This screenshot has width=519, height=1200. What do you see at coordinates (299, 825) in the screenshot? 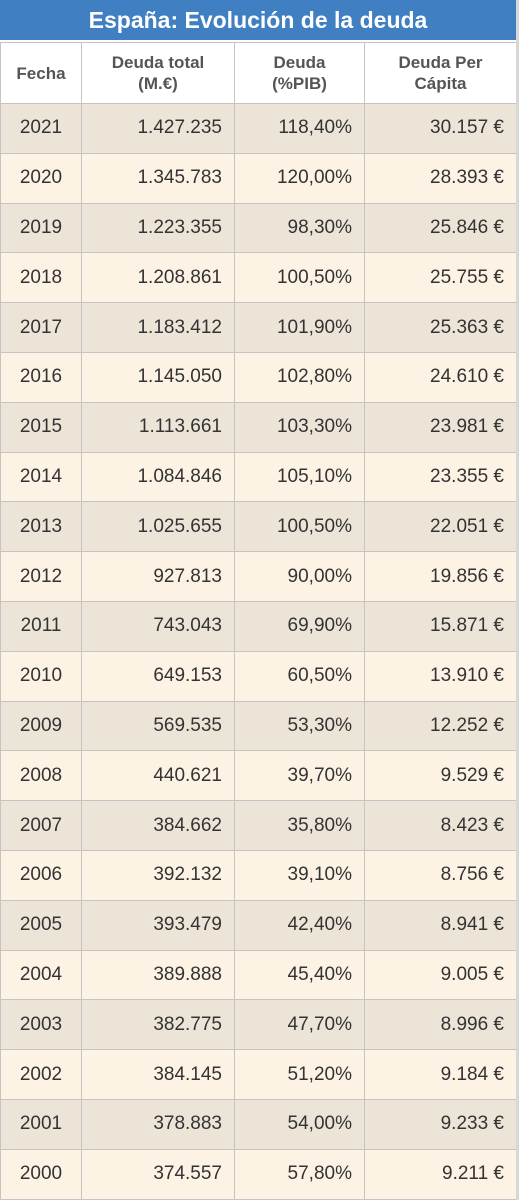
I see `table-cell: 35,80%` at bounding box center [299, 825].